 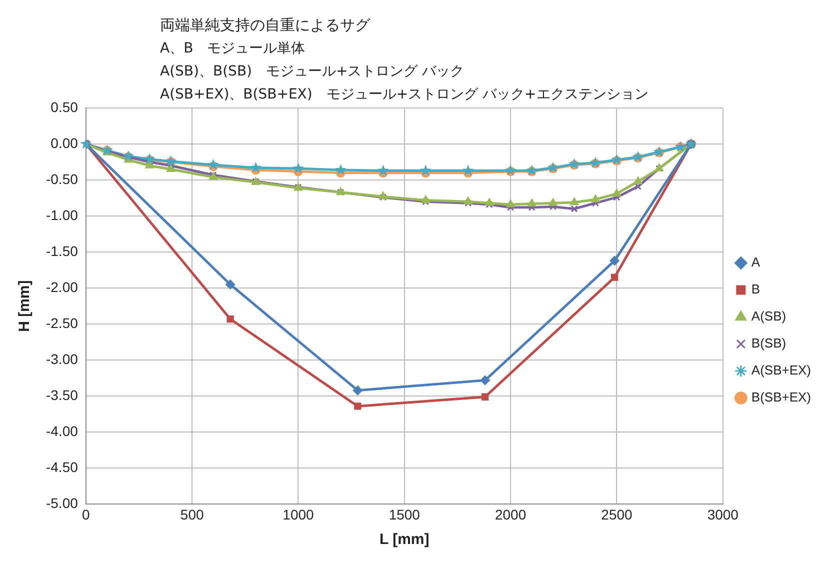 I want to click on x-tick-label: 500, so click(x=192, y=514).